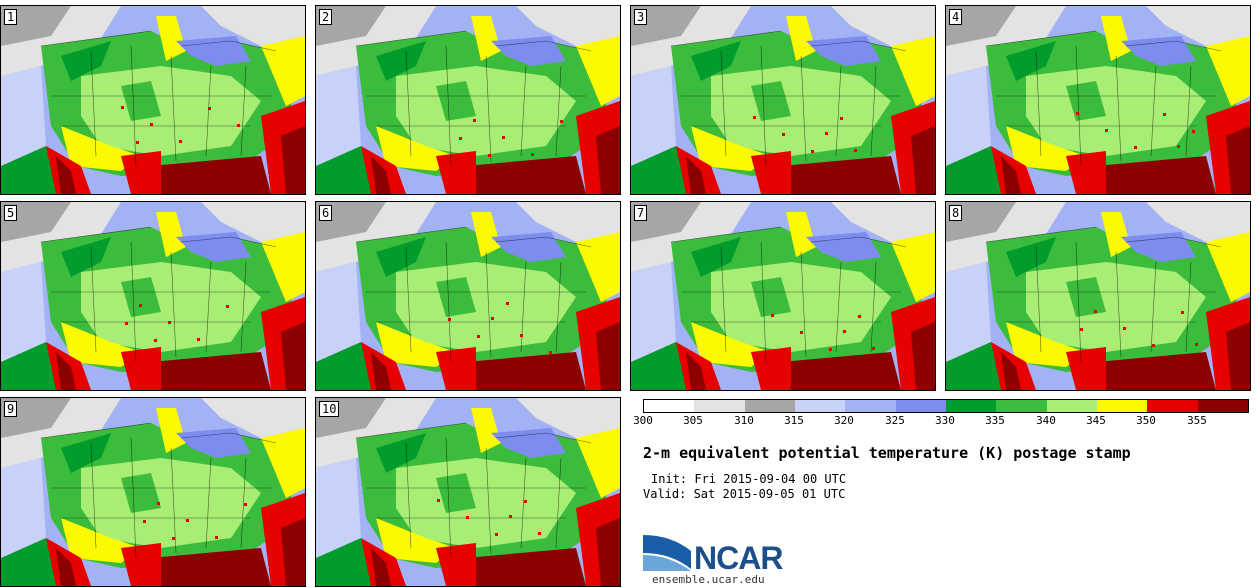  I want to click on colorbar-tick-label: 300, so click(643, 420).